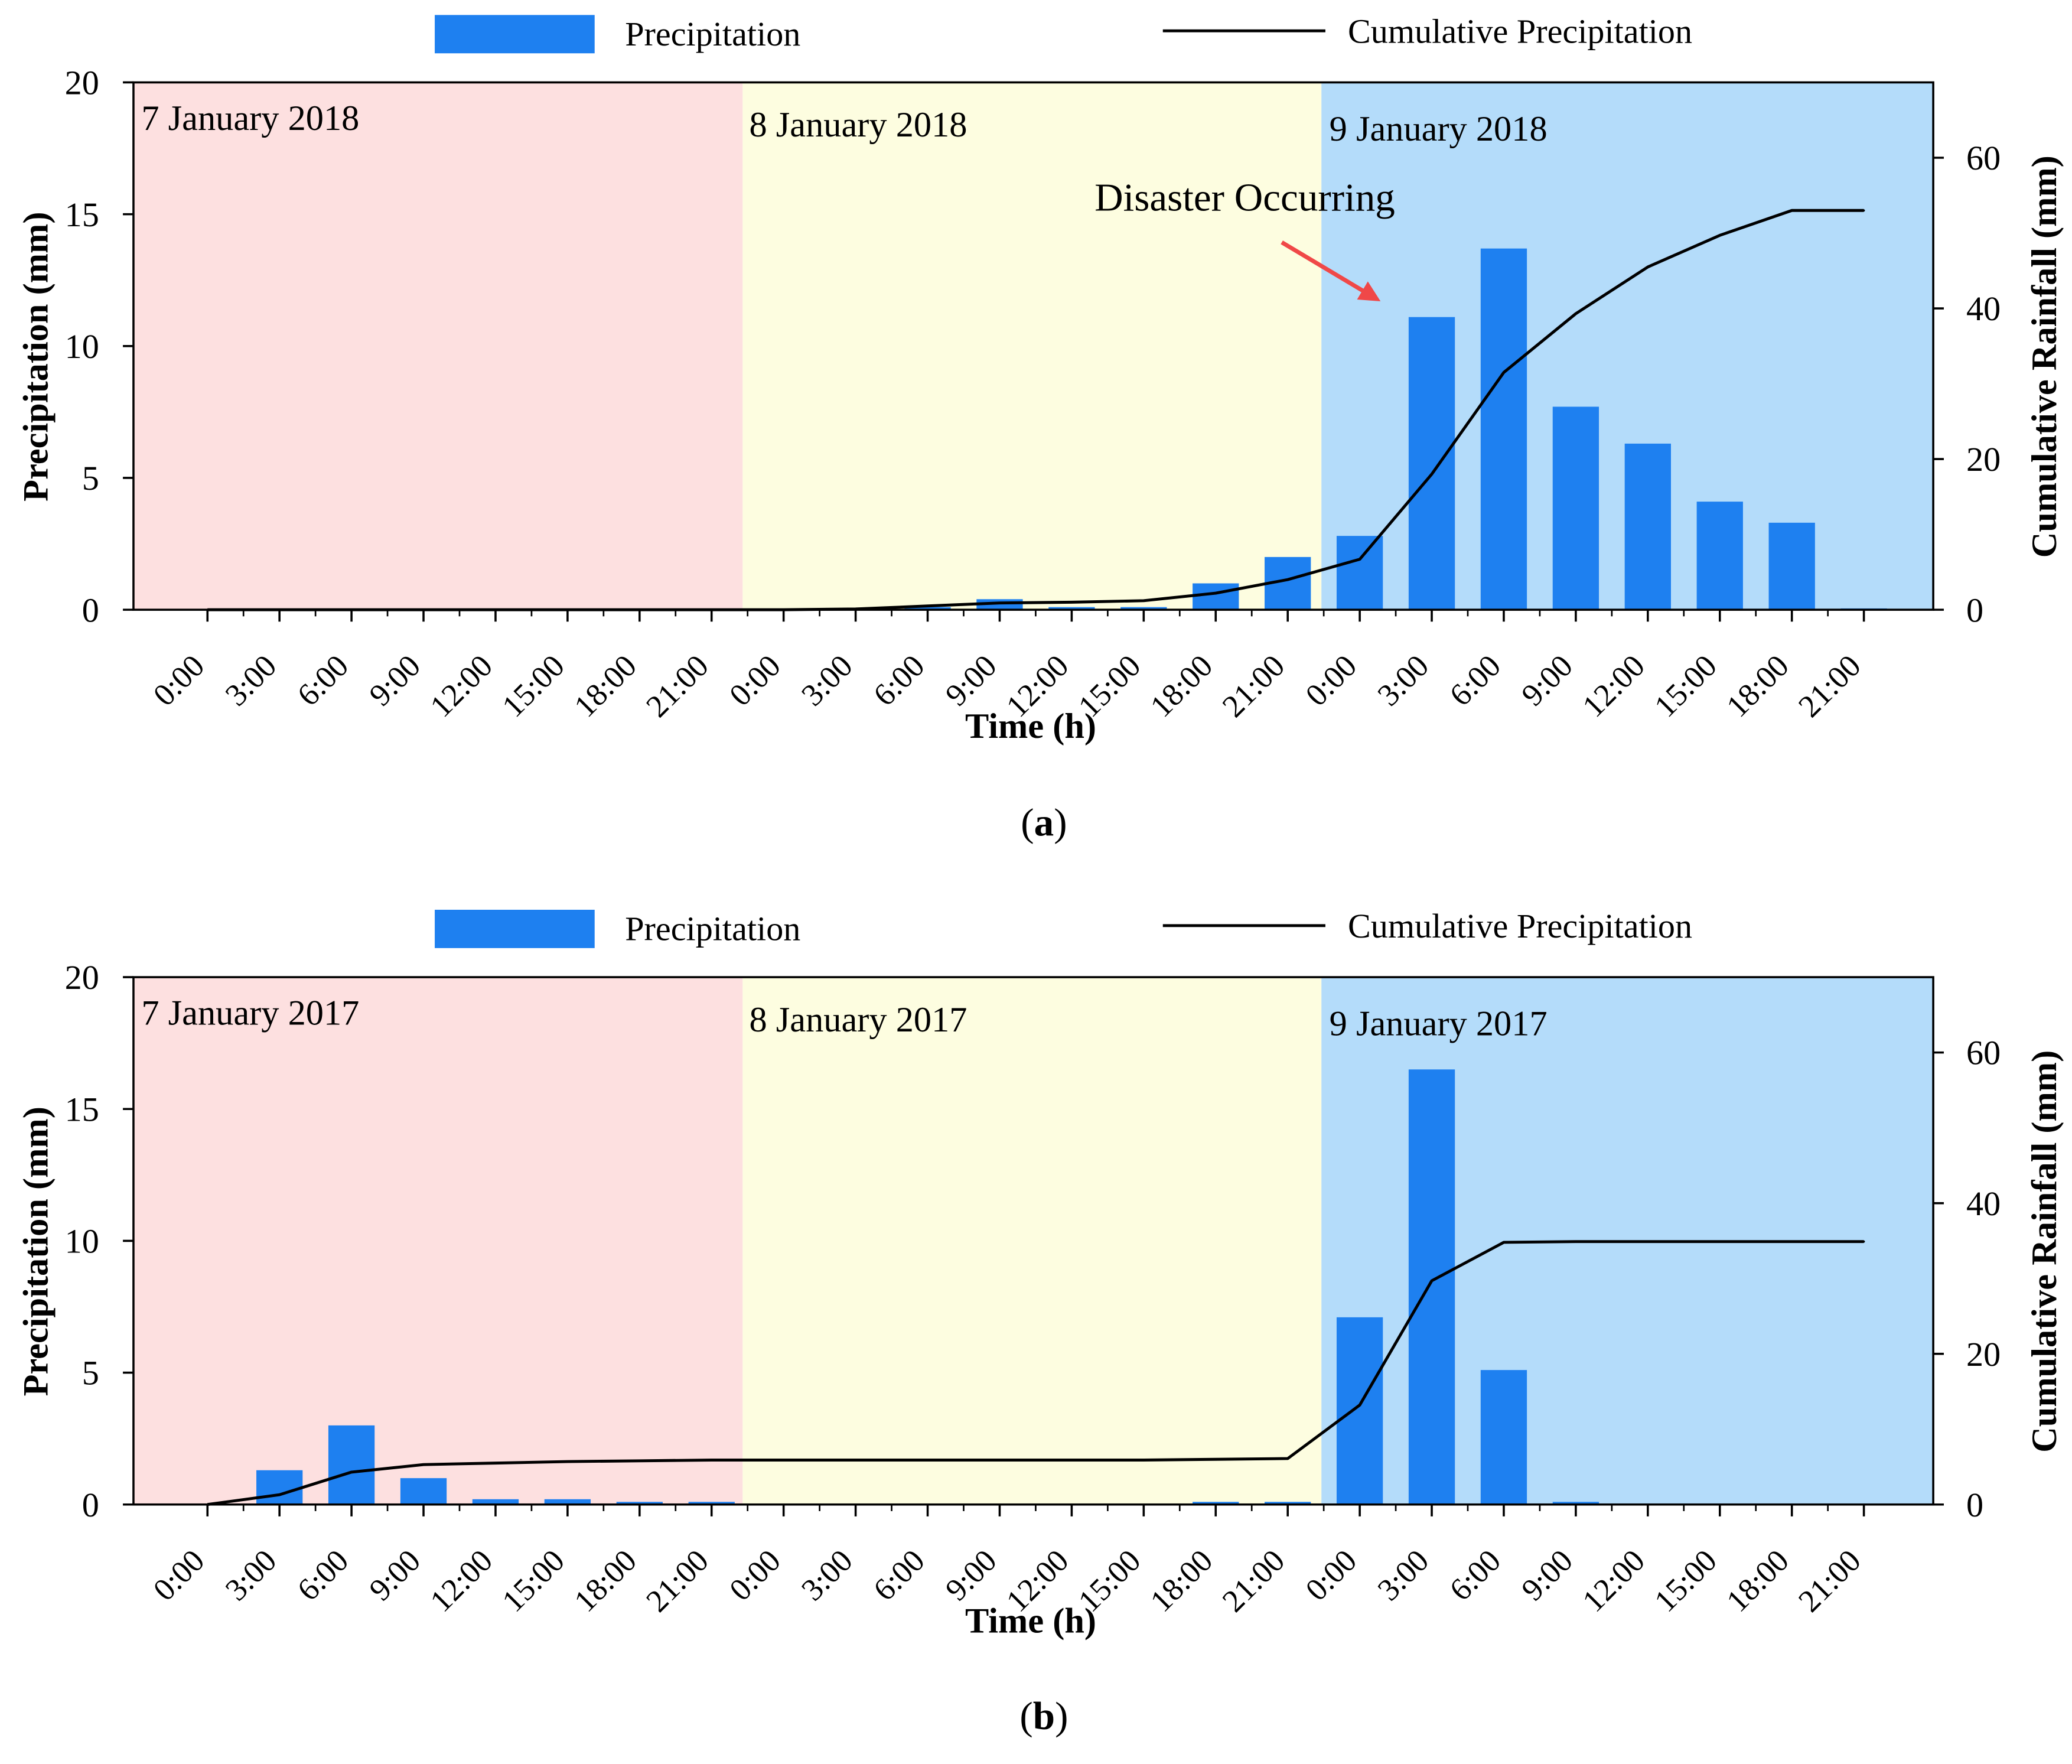  What do you see at coordinates (1061, 1716) in the screenshot?
I see `panel-label-close: )` at bounding box center [1061, 1716].